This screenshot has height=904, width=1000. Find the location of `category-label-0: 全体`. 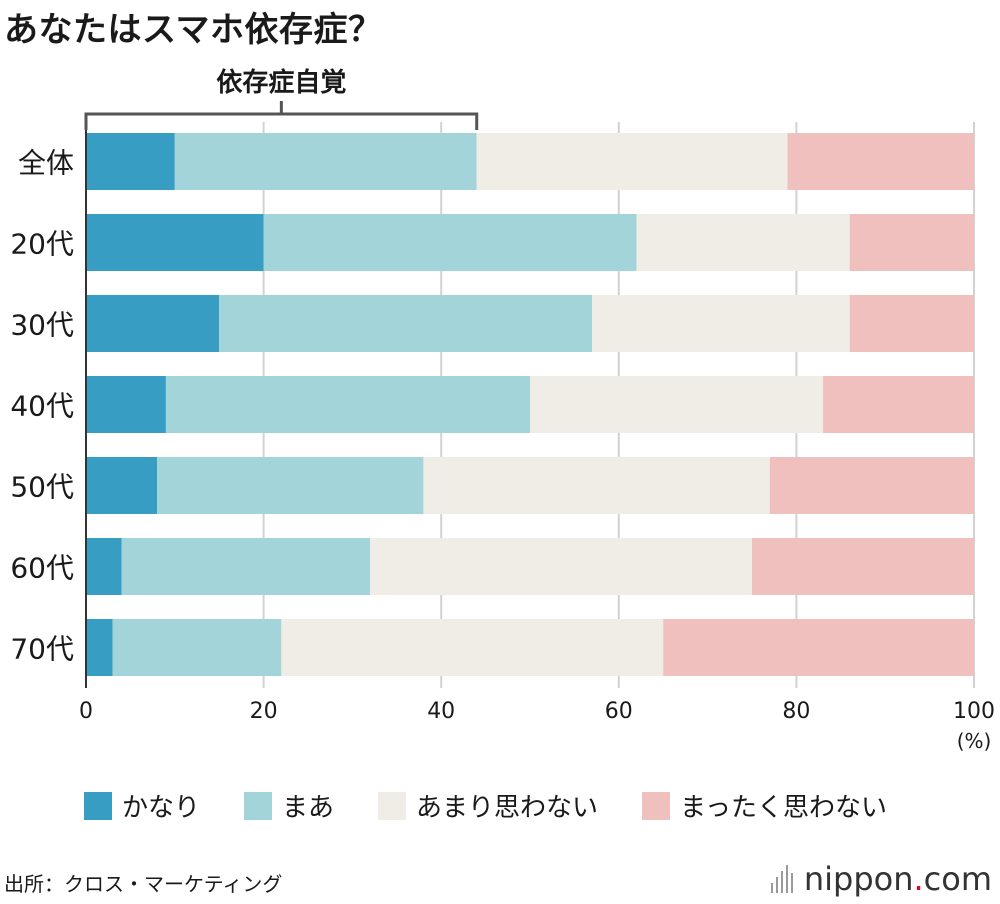

category-label-0: 全体 is located at coordinates (46, 163).